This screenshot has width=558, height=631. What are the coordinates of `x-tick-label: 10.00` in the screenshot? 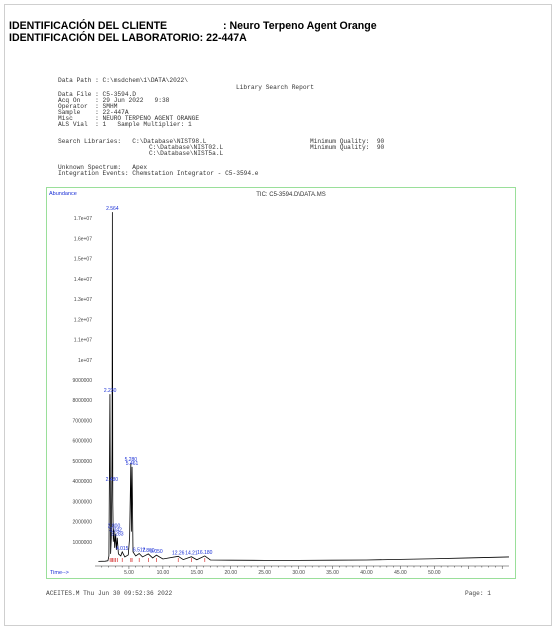 It's located at (163, 573).